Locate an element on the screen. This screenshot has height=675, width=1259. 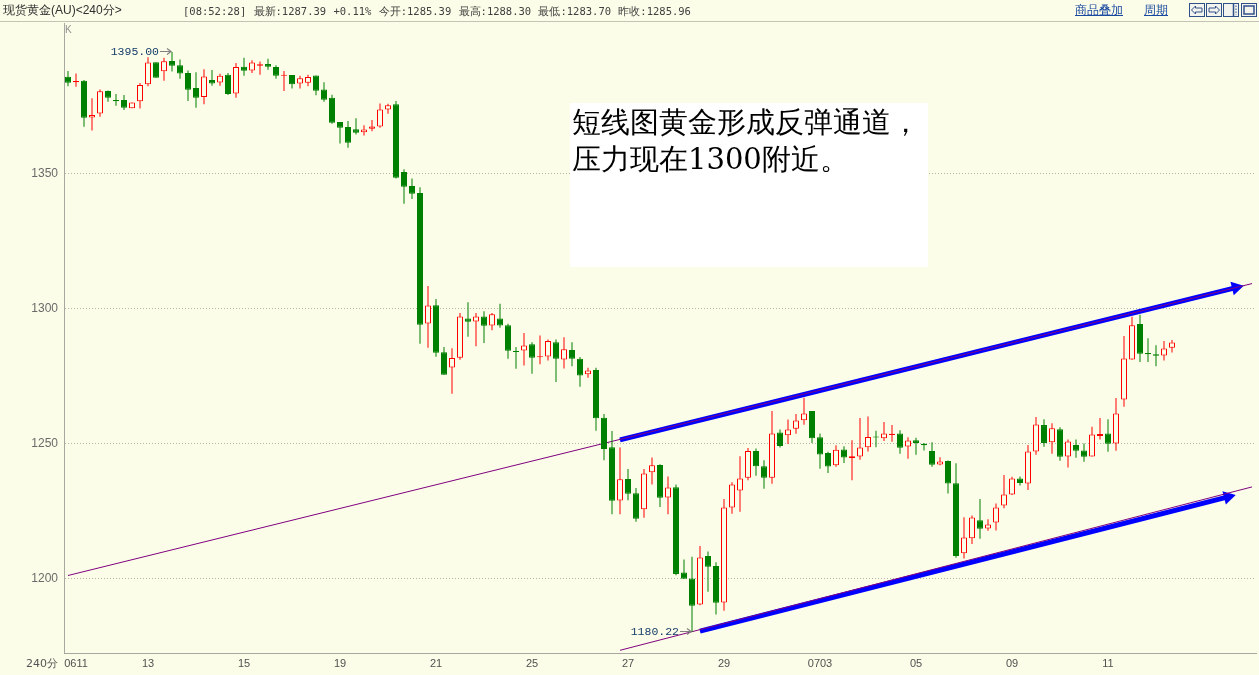
text: 周期 is located at coordinates (1156, 10).